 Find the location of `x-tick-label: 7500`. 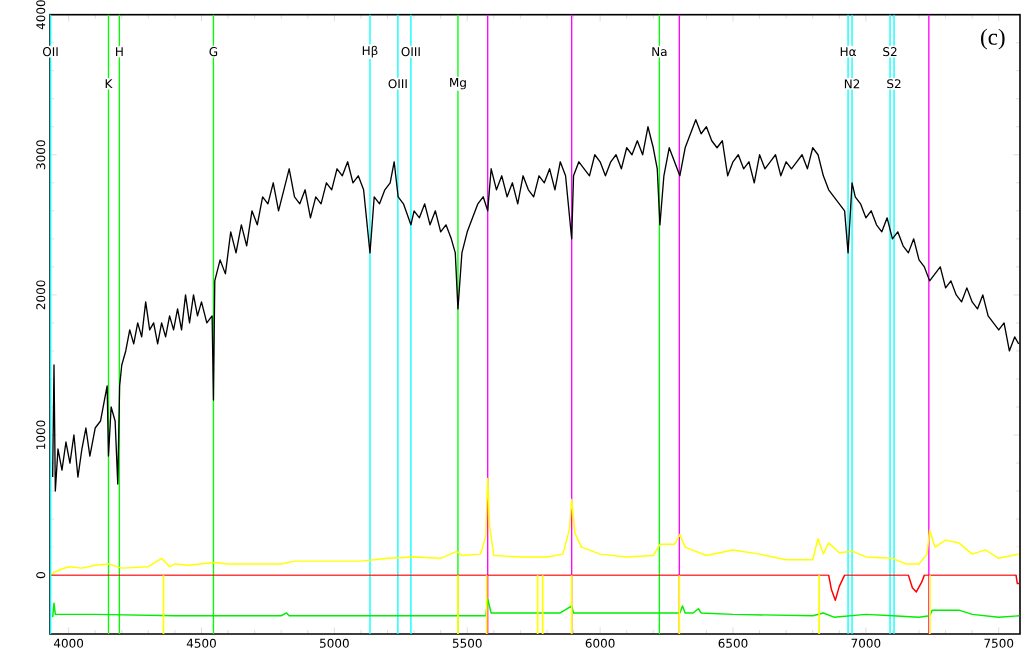

x-tick-label: 7500 is located at coordinates (999, 643).